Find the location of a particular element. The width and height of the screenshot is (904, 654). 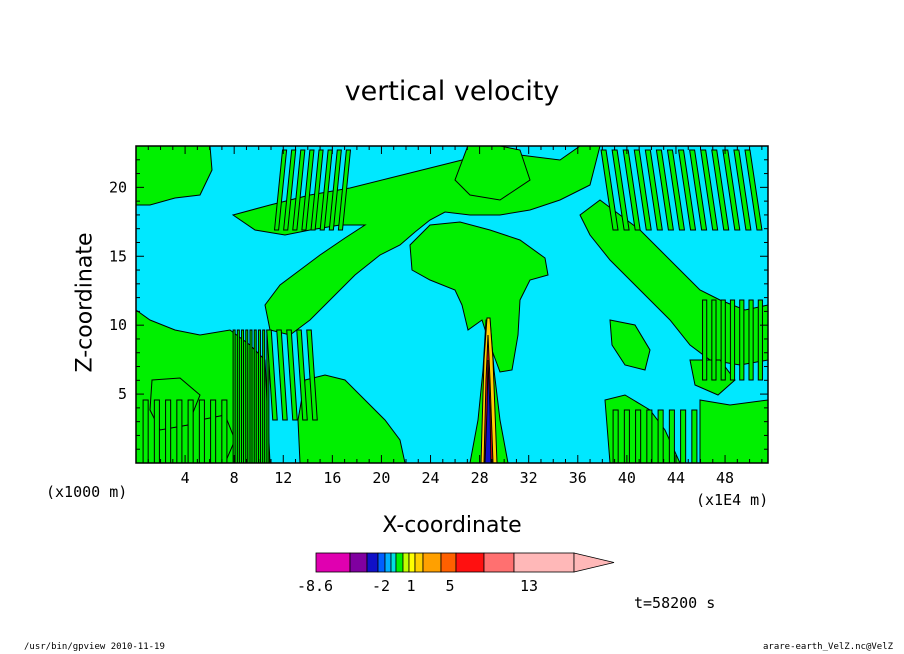

x-tick-label: 36 is located at coordinates (578, 478).